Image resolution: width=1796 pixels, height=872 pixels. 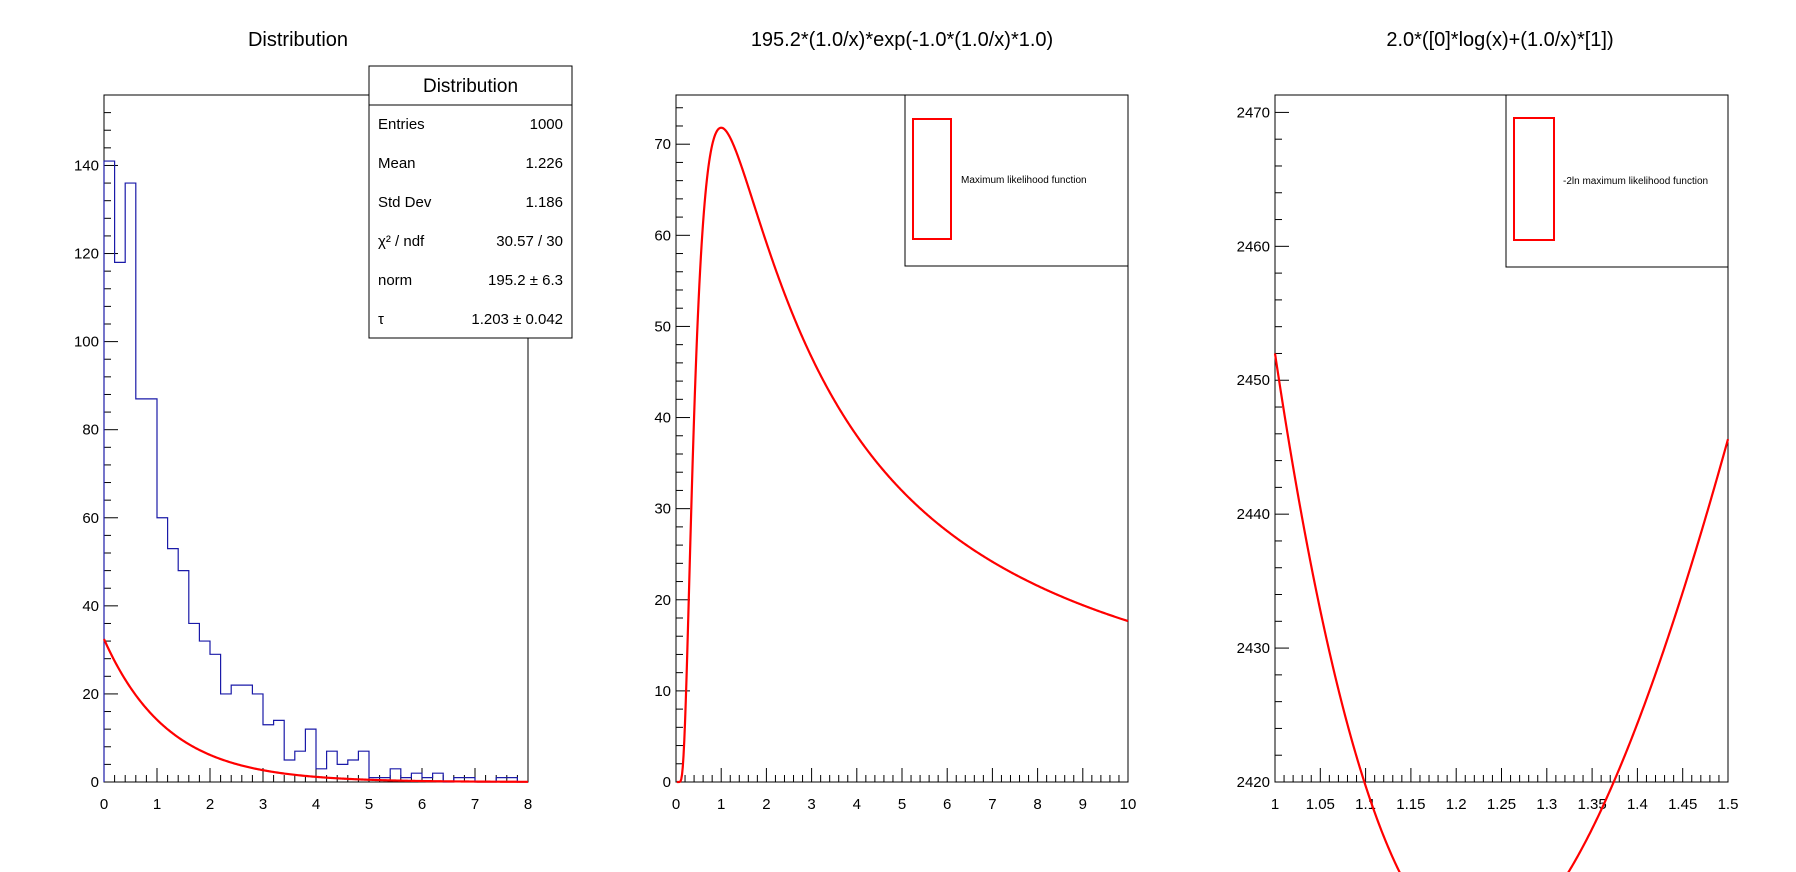 What do you see at coordinates (1128, 804) in the screenshot?
I see `x-tick-label: 10` at bounding box center [1128, 804].